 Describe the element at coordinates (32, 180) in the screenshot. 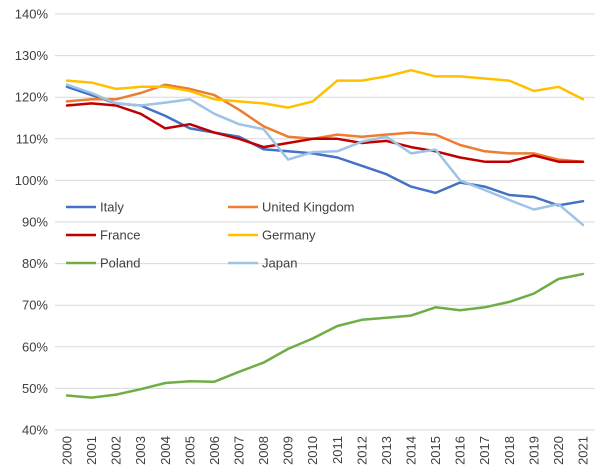

I see `y-axis-tick-label: 100%` at that location.